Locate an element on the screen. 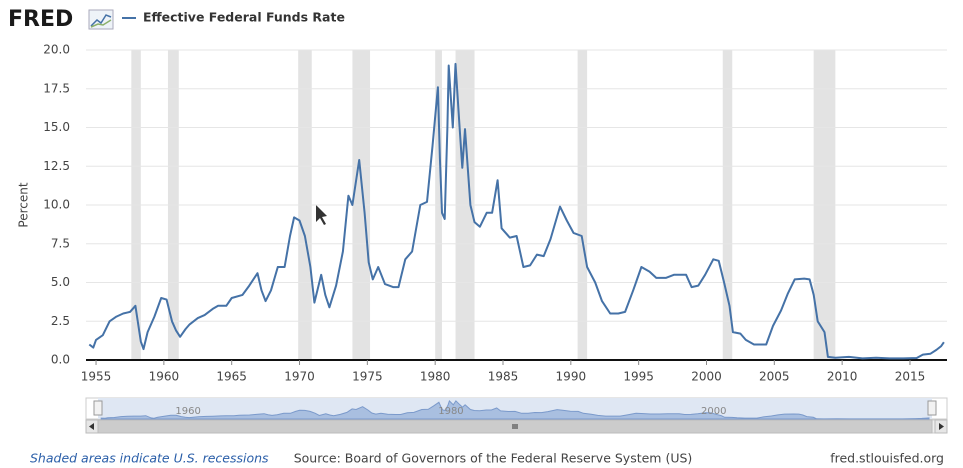  navigator-area is located at coordinates (515, 409).